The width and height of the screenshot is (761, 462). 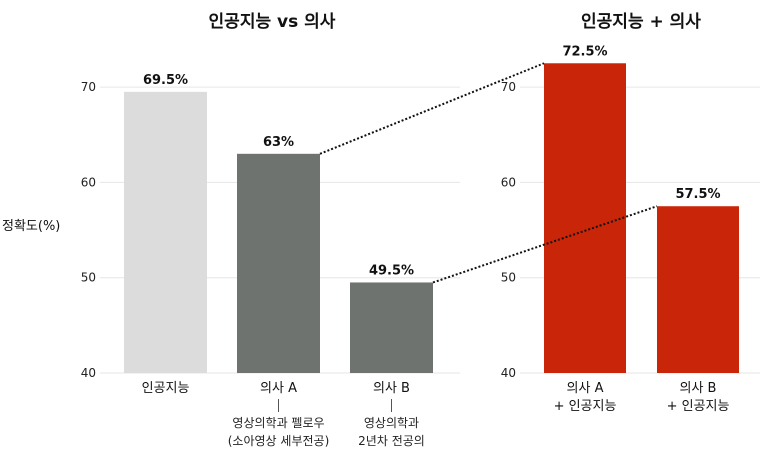 I want to click on left-category-label: 의사 A, so click(x=278, y=388).